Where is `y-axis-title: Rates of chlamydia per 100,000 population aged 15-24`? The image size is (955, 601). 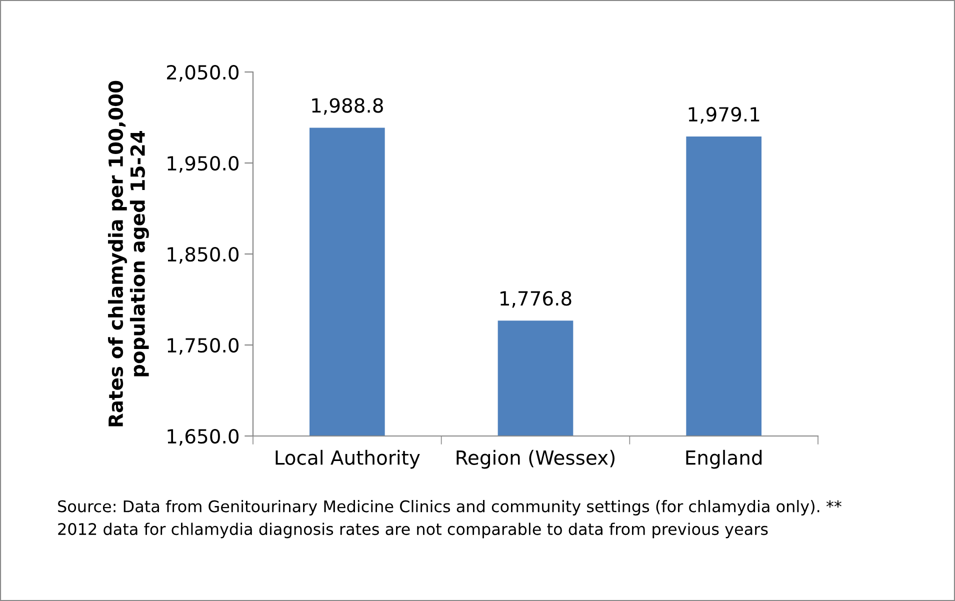
y-axis-title: Rates of chlamydia per 100,000 population aged 15-24 is located at coordinates (128, 253).